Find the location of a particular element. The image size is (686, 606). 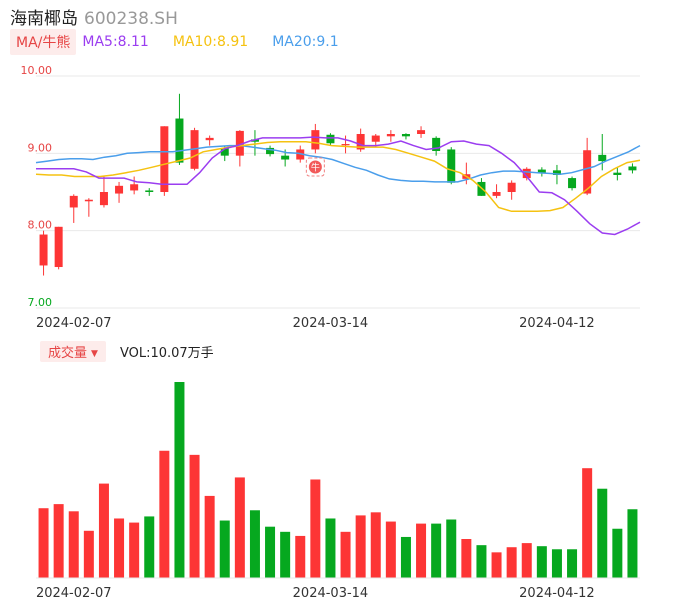

stock-code: 600238.SH is located at coordinates (131, 19).